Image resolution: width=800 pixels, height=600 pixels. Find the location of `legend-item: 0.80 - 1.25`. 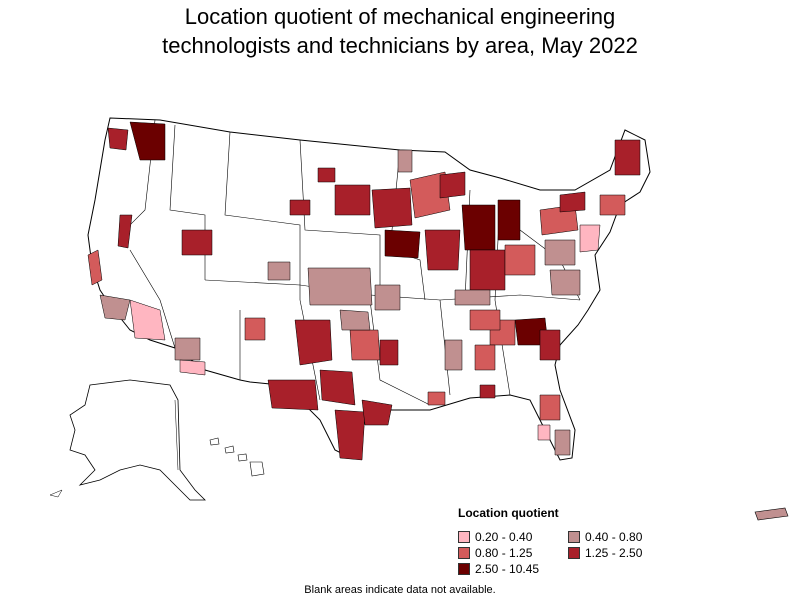

legend-item: 0.80 - 1.25 is located at coordinates (513, 553).